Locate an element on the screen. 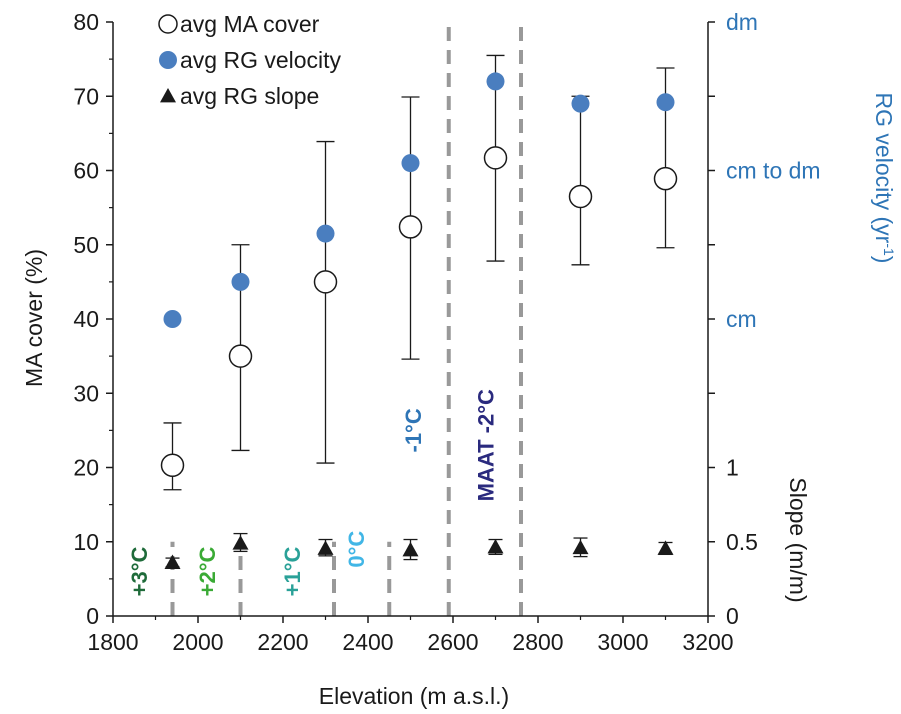 Image resolution: width=901 pixels, height=714 pixels. y-tick-label: 70 is located at coordinates (86, 96).